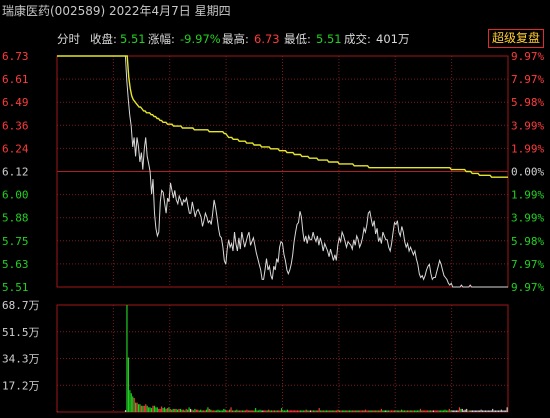  Describe the element at coordinates (235, 39) in the screenshot. I see `high-label: 最高:` at that location.